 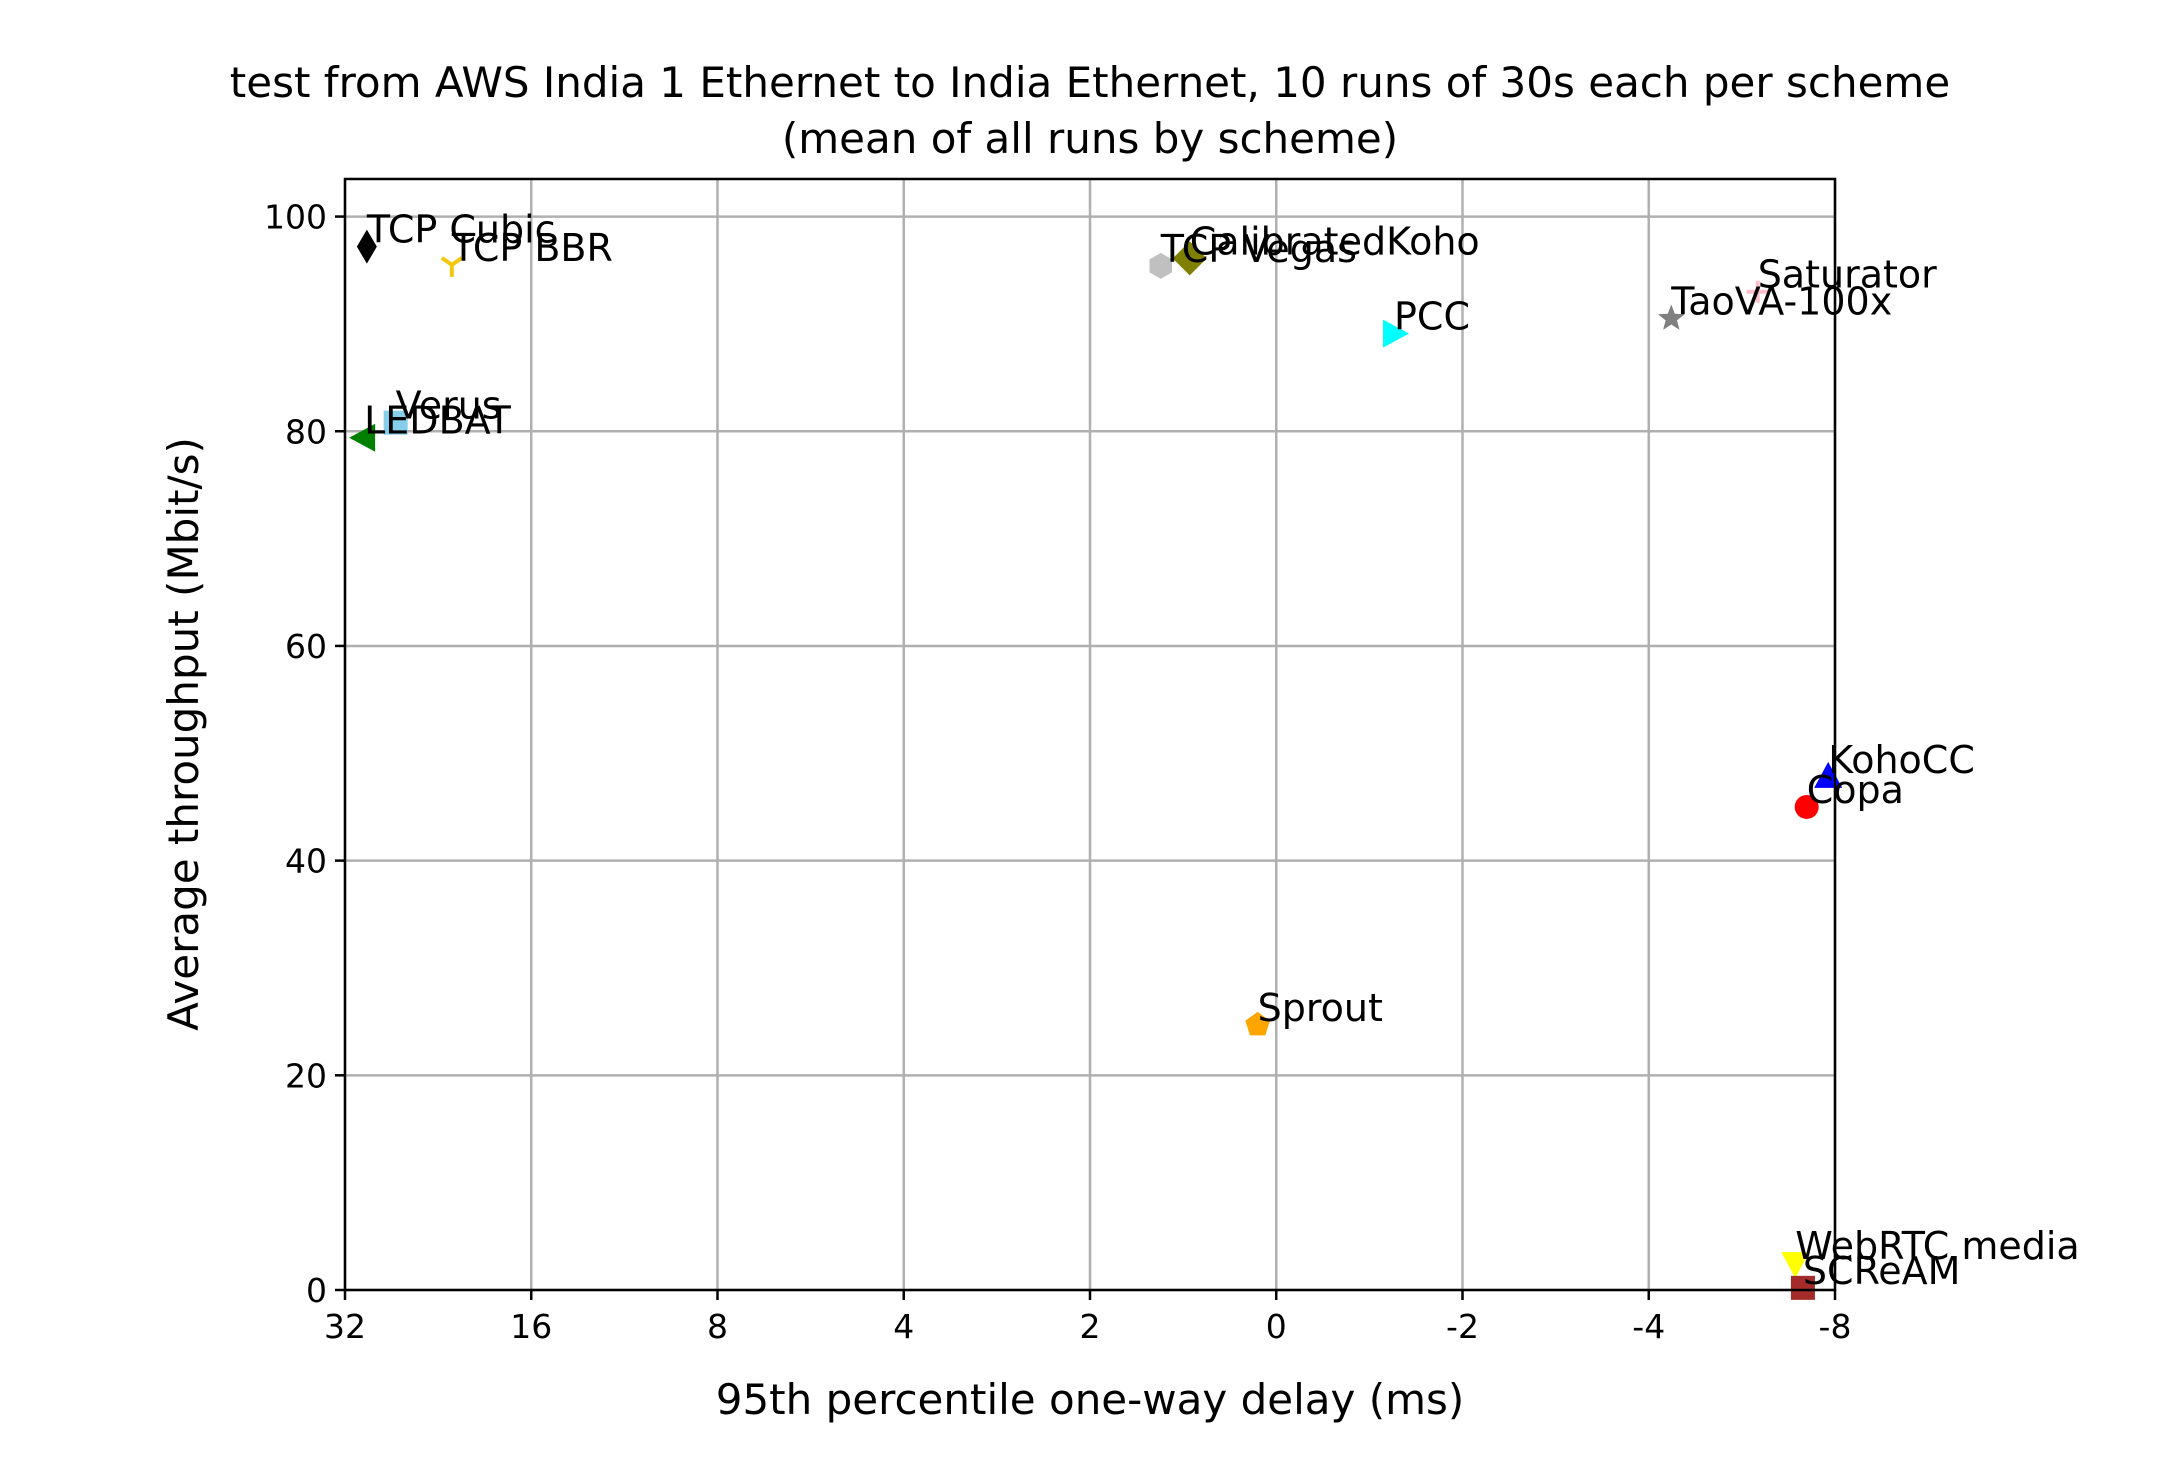 What do you see at coordinates (295, 217) in the screenshot?
I see `y-tick-label: 100` at bounding box center [295, 217].